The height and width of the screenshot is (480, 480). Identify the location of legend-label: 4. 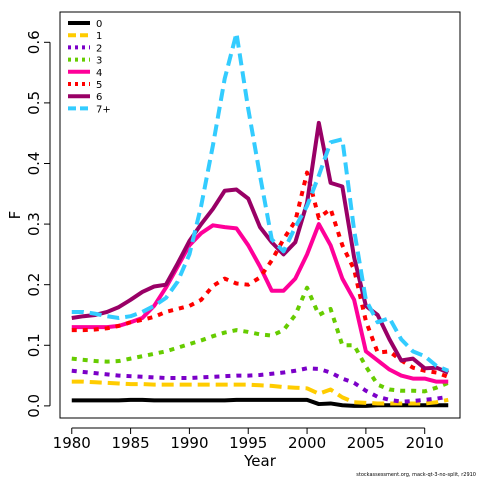
(99, 73).